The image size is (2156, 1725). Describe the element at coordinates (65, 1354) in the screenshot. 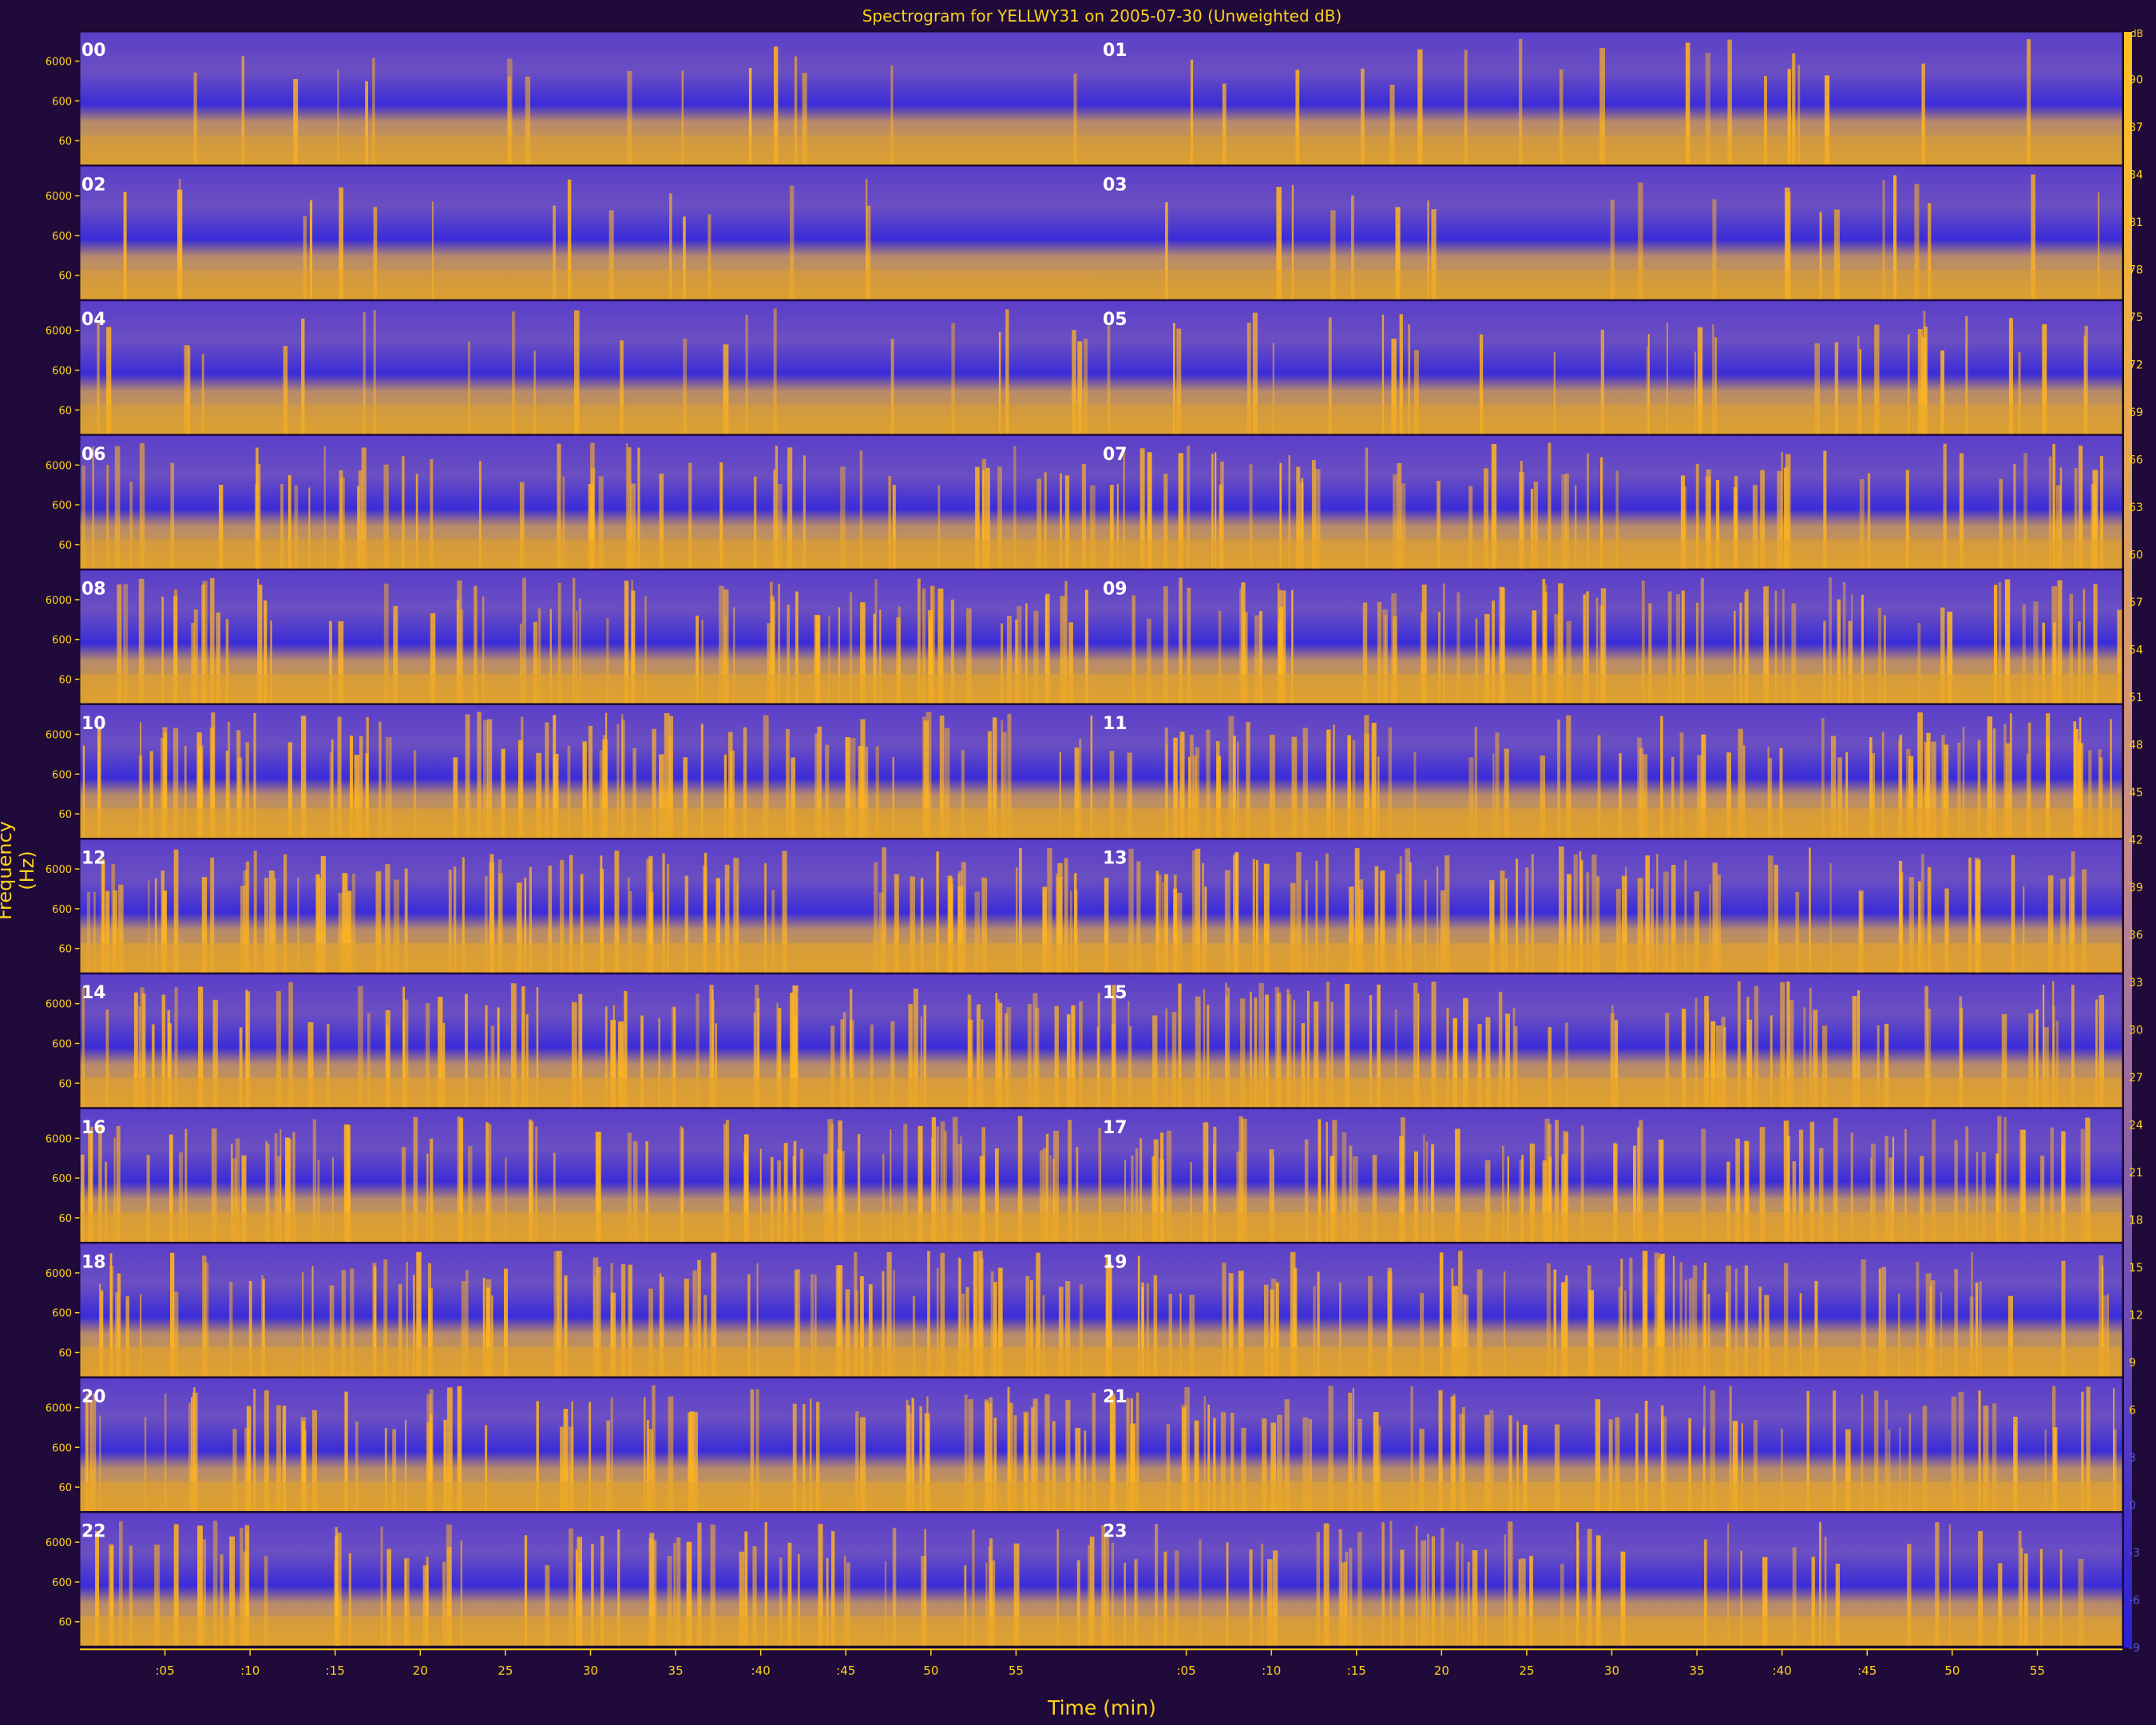

I see `frequency-tick-label: 60` at that location.